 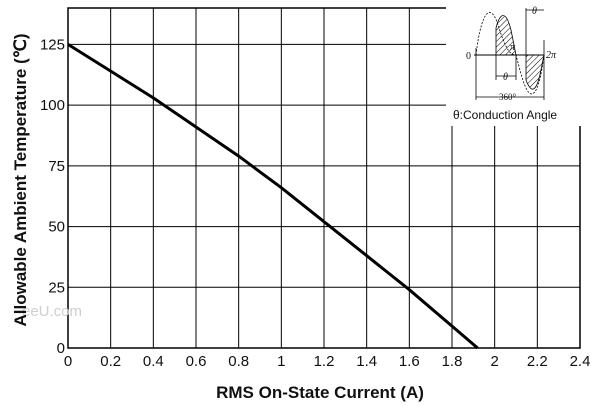 I want to click on y-axis-ticks: 0 25 50 75 100 125, so click(x=52, y=196).